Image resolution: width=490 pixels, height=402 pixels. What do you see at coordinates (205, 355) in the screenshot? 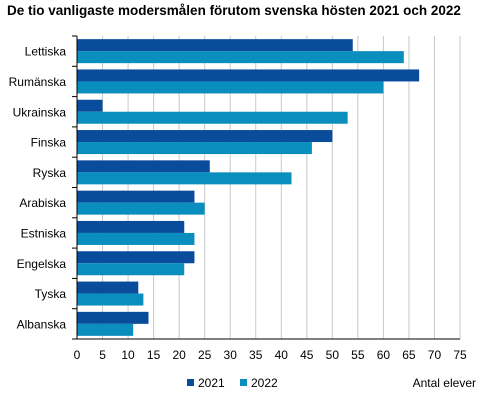
I see `x-tick-label-25: 25` at bounding box center [205, 355].